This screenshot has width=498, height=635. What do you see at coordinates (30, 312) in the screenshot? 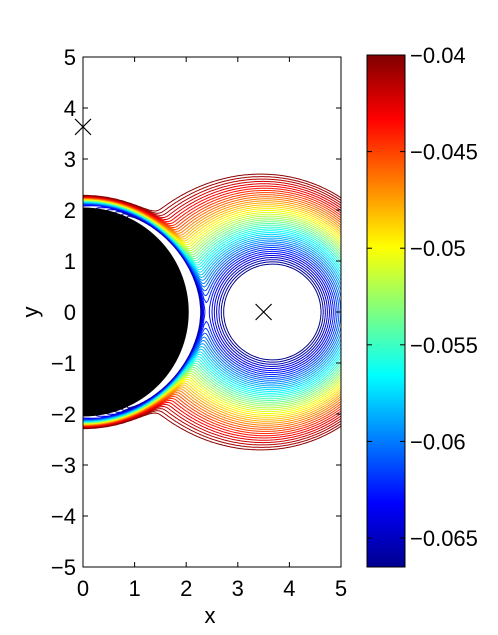
I see `y-axis-label: y` at bounding box center [30, 312].